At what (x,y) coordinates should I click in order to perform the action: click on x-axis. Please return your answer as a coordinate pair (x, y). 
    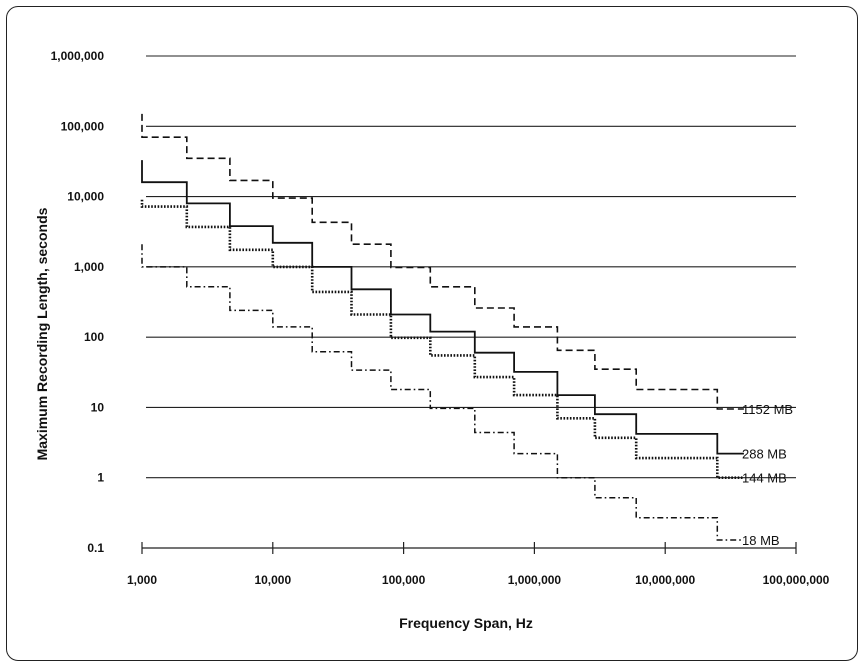
    Looking at the image, I should click on (469, 548).